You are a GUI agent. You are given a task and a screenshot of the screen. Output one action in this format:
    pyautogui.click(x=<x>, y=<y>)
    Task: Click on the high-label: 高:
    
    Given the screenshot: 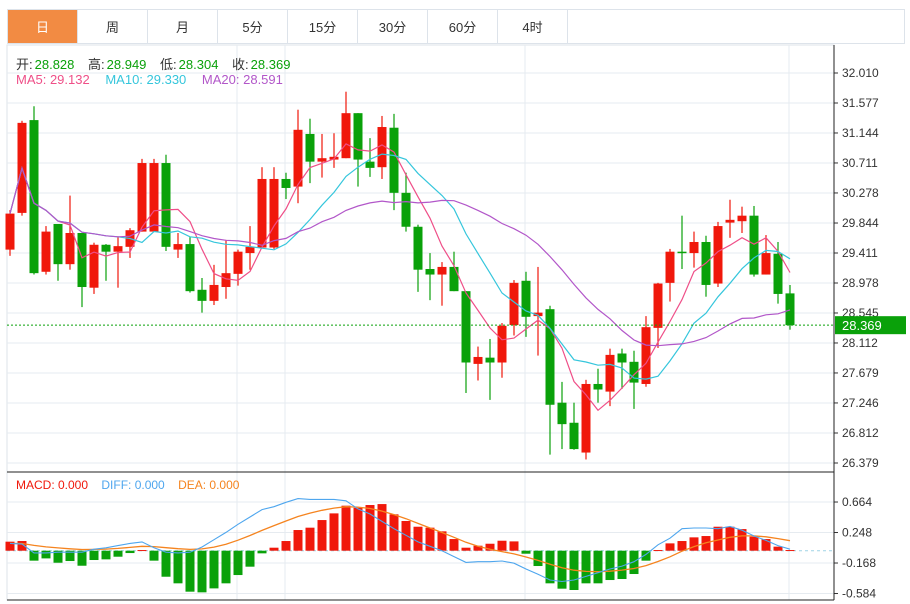 What is the action you would take?
    pyautogui.click(x=96, y=64)
    